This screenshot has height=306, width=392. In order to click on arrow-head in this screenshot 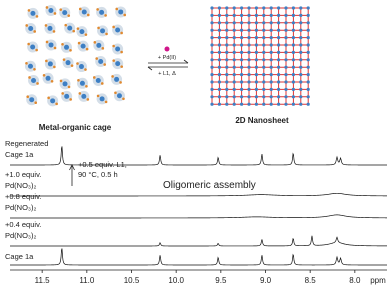, I will do `click(186, 61)`.